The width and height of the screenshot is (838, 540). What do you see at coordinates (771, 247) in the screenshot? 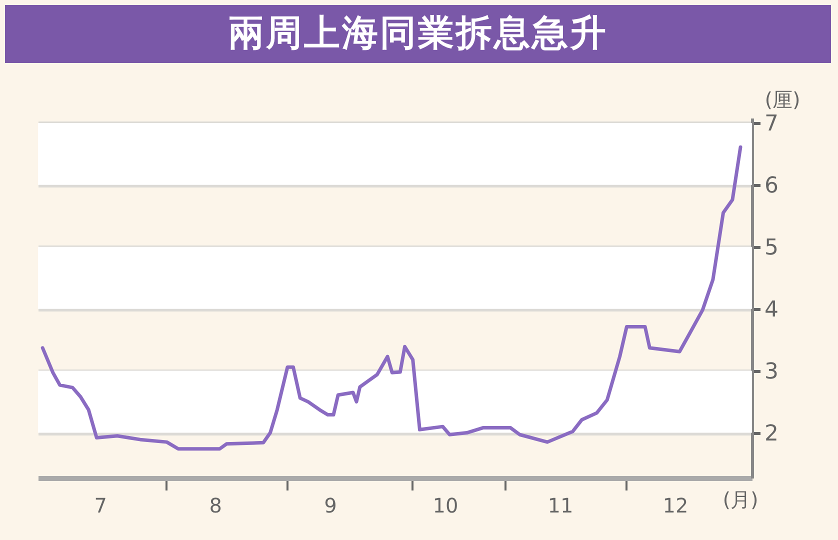
I see `y-tick-label: 5` at bounding box center [771, 247].